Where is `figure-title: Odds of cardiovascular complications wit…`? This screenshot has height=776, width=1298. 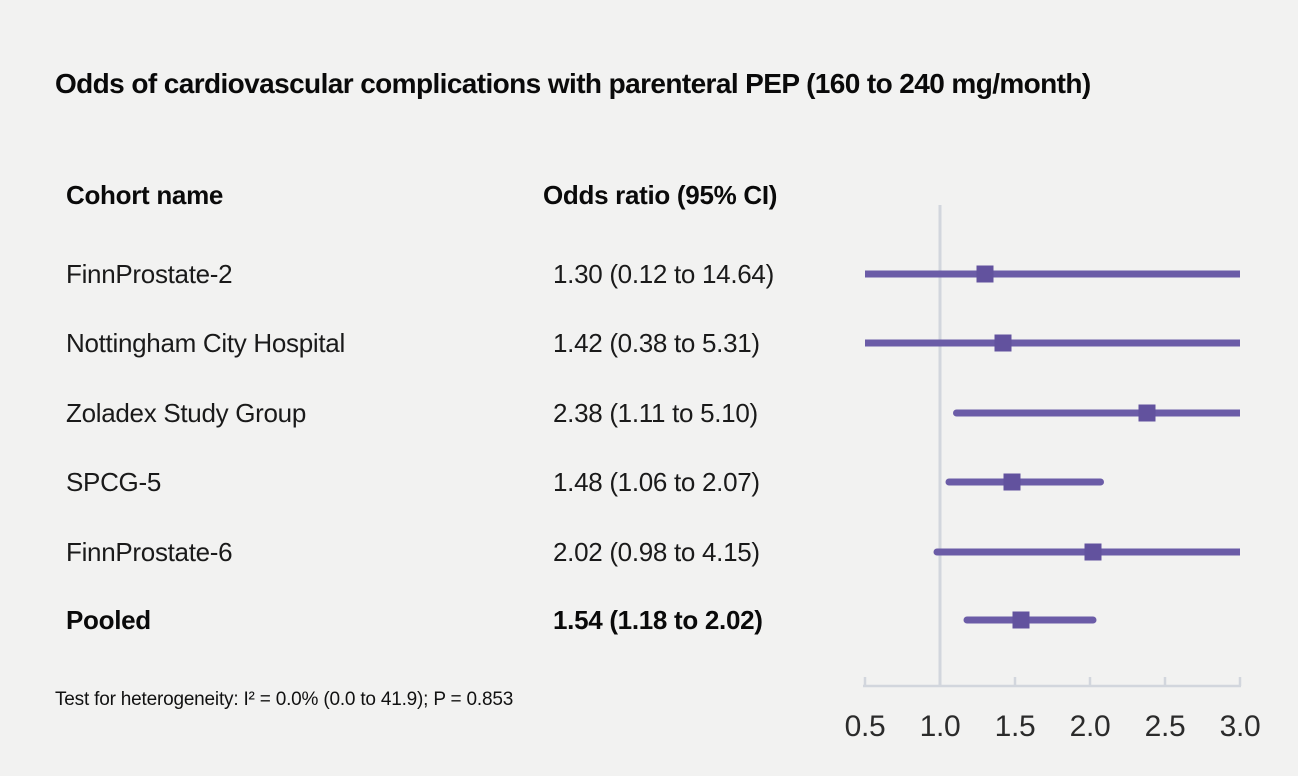
figure-title: Odds of cardiovascular complications wit… is located at coordinates (573, 83).